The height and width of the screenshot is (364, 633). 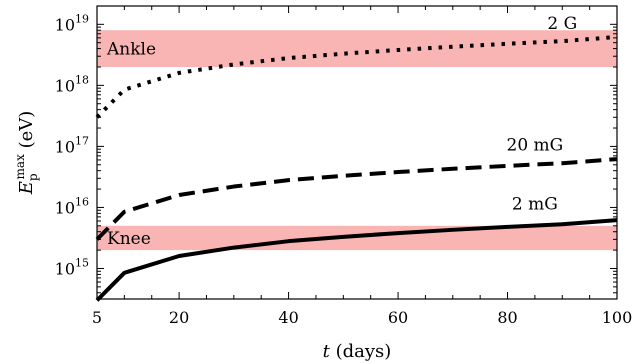 What do you see at coordinates (507, 317) in the screenshot?
I see `x-tick-label: 80` at bounding box center [507, 317].